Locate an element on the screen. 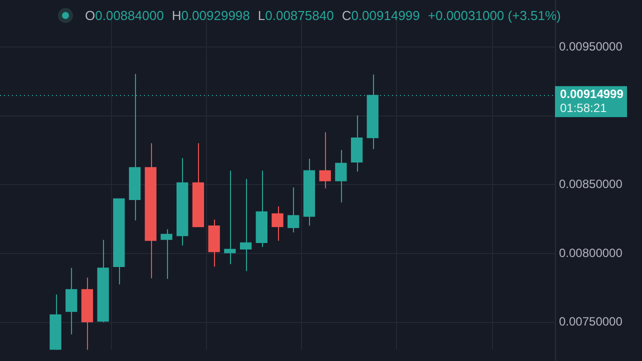 This screenshot has width=642, height=361. y-tick-label: 0.00850000 is located at coordinates (591, 183).